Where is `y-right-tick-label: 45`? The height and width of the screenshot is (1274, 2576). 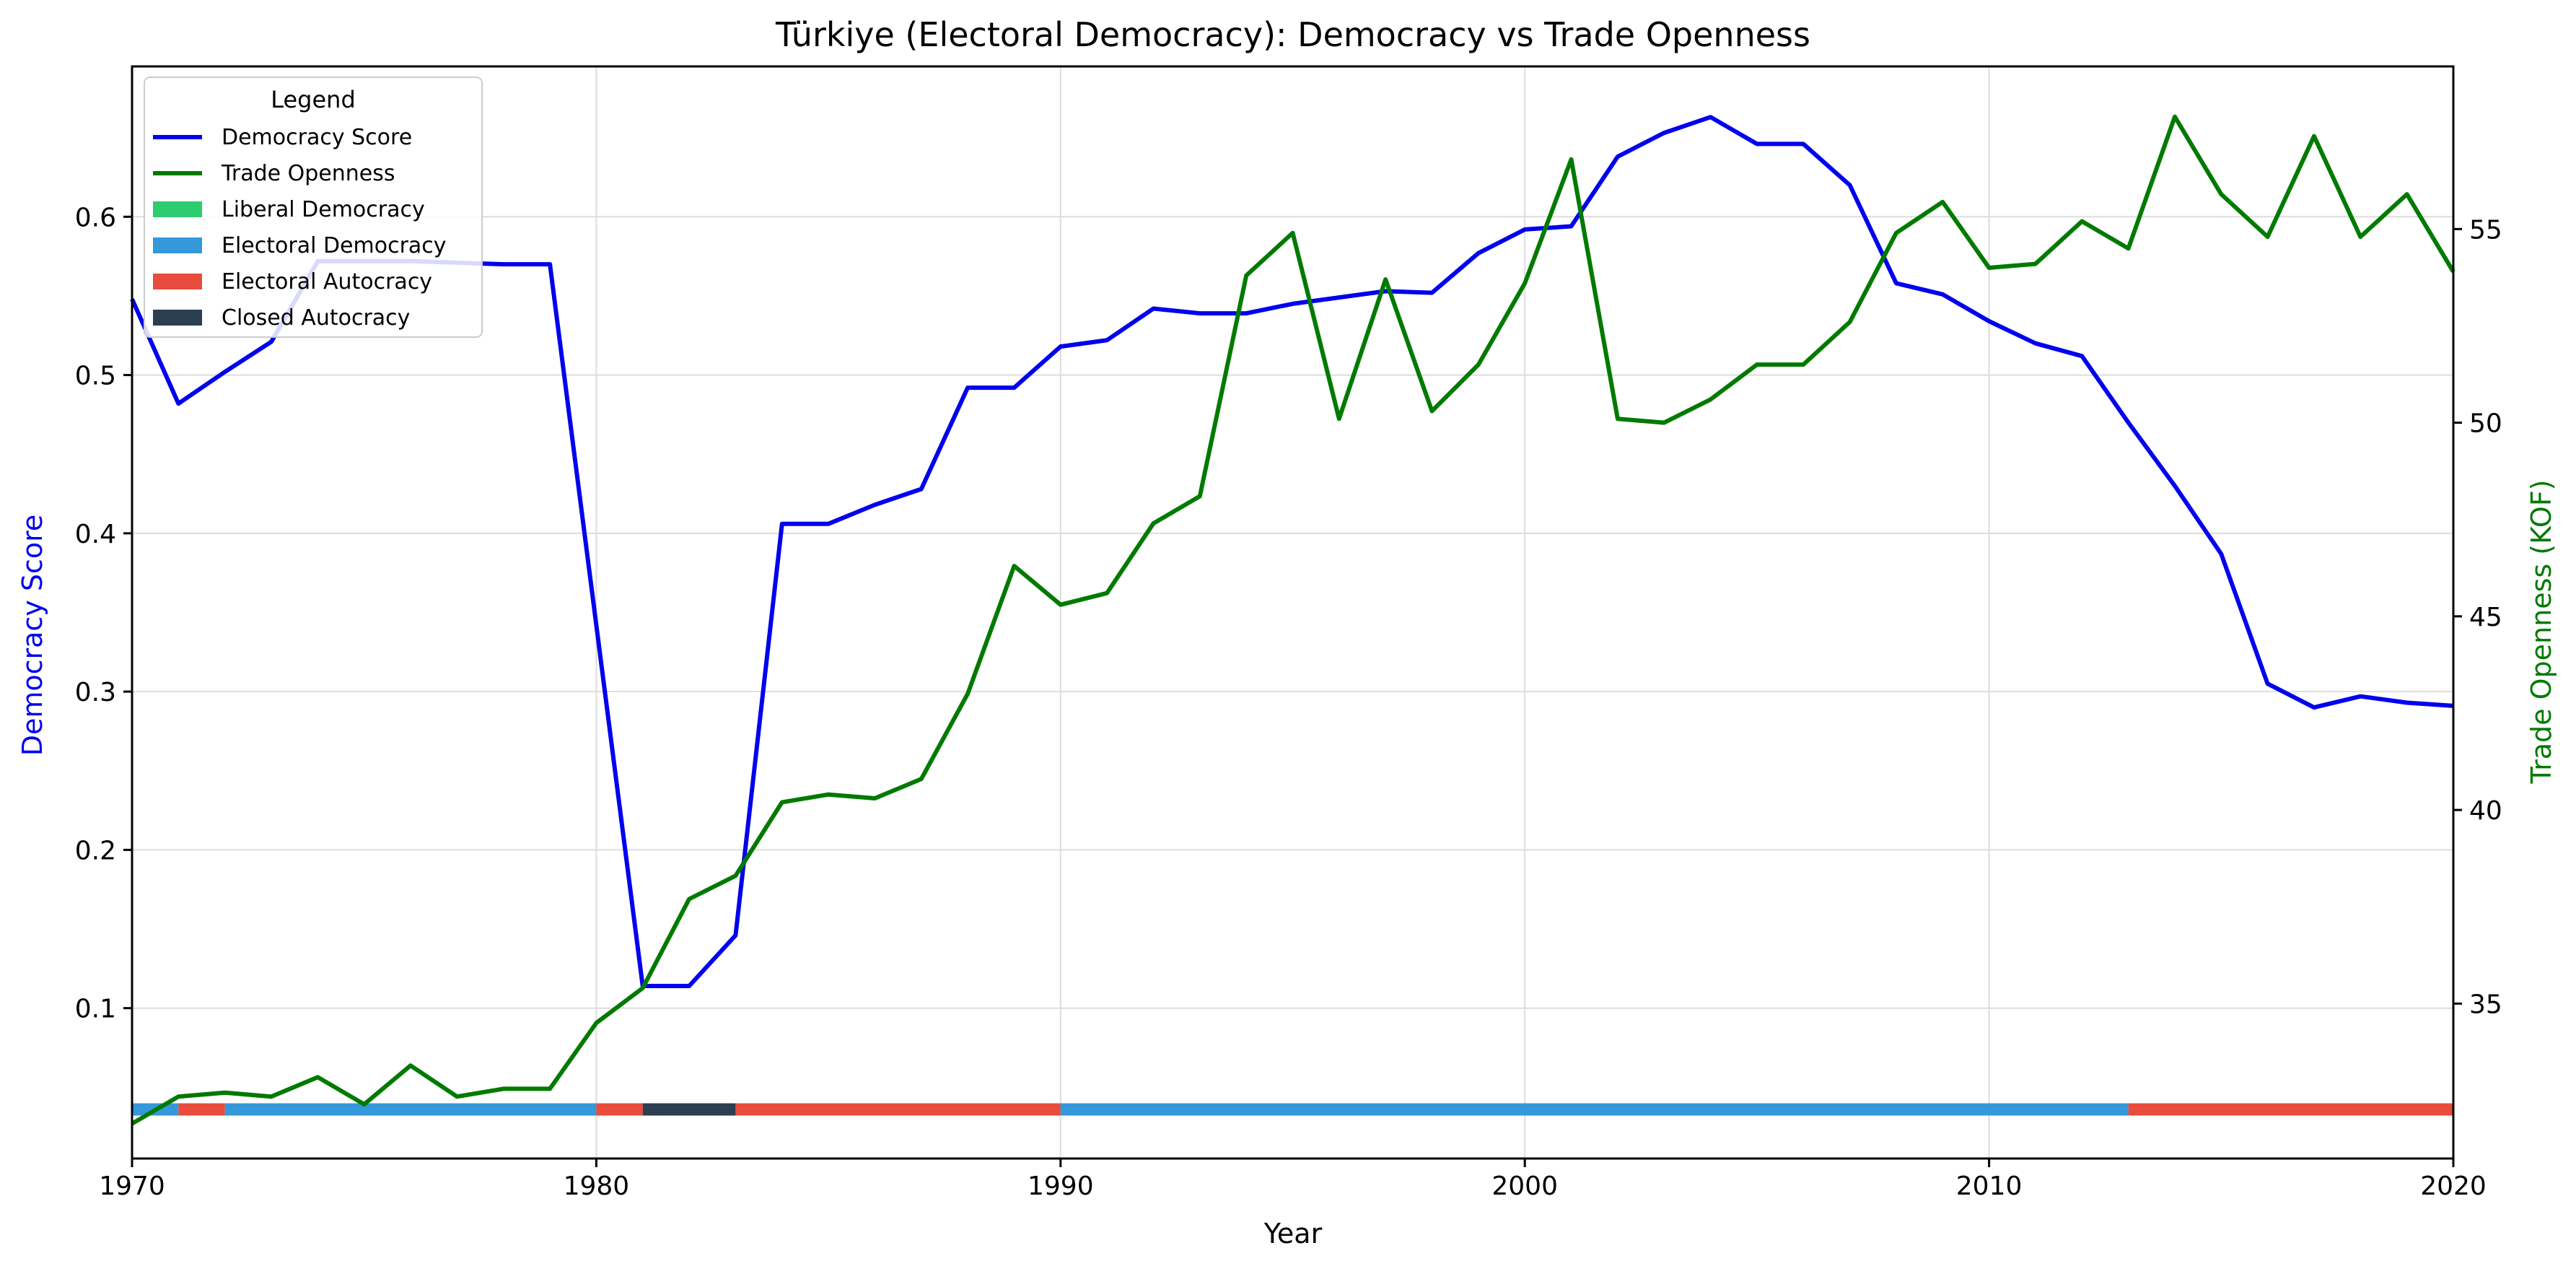 y-right-tick-label: 45 is located at coordinates (2485, 618).